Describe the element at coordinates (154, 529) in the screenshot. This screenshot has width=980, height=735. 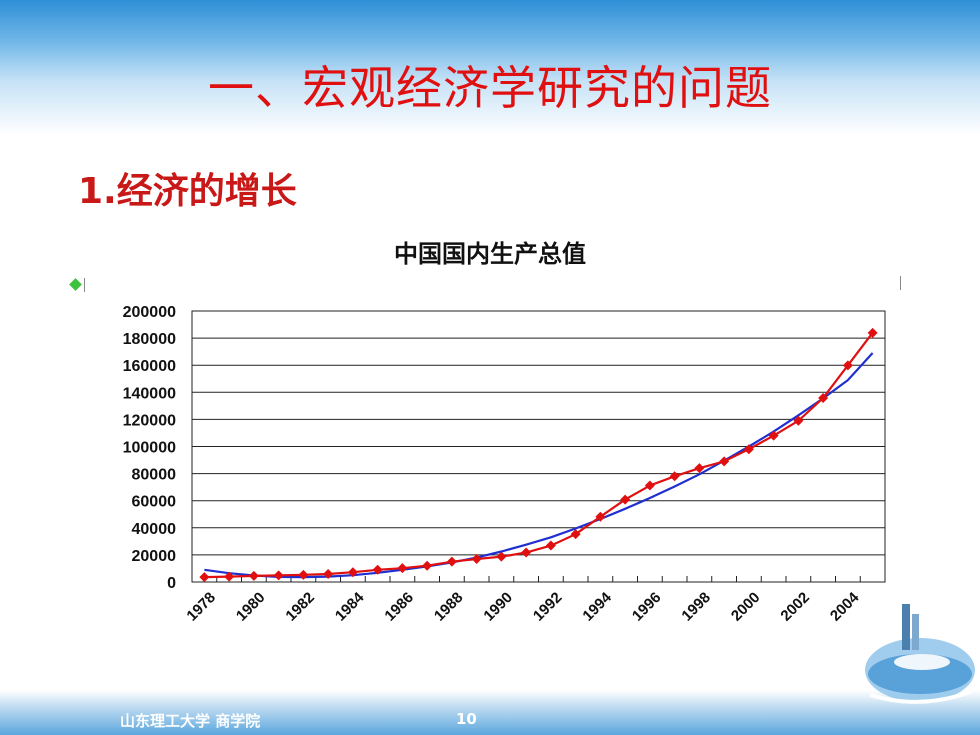
I see `y-tick-label: 40000` at that location.